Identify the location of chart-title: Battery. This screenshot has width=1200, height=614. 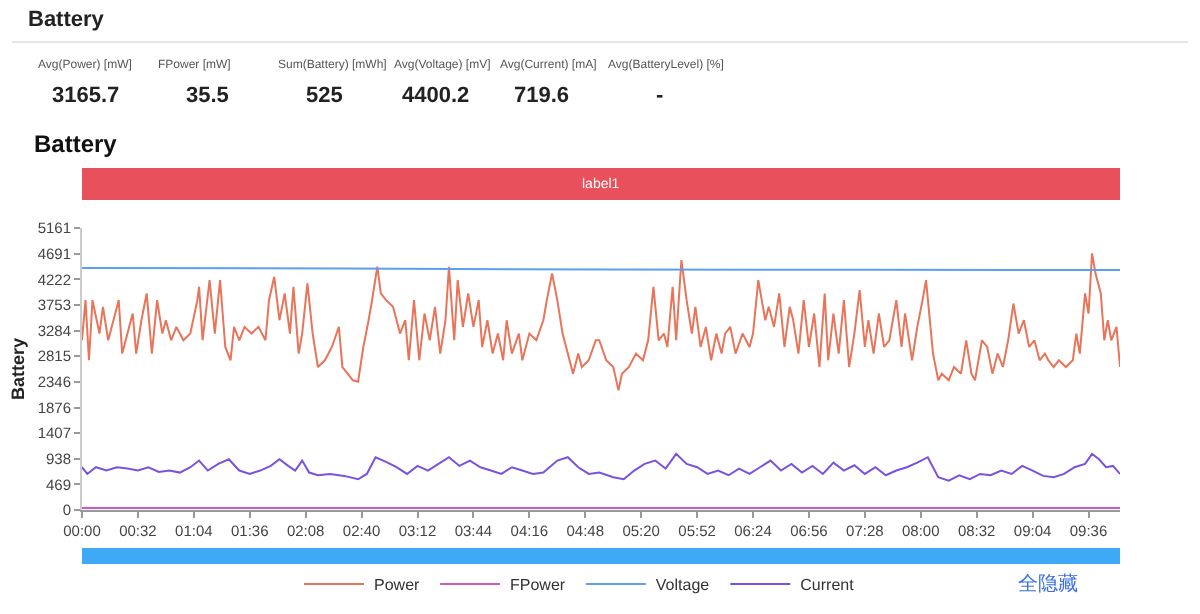
(76, 144).